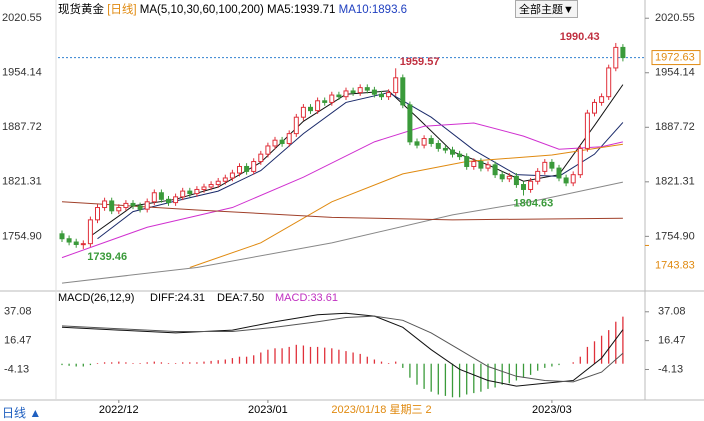 The image size is (704, 421). Describe the element at coordinates (18, 312) in the screenshot. I see `macd-tick-label: 37.08` at that location.